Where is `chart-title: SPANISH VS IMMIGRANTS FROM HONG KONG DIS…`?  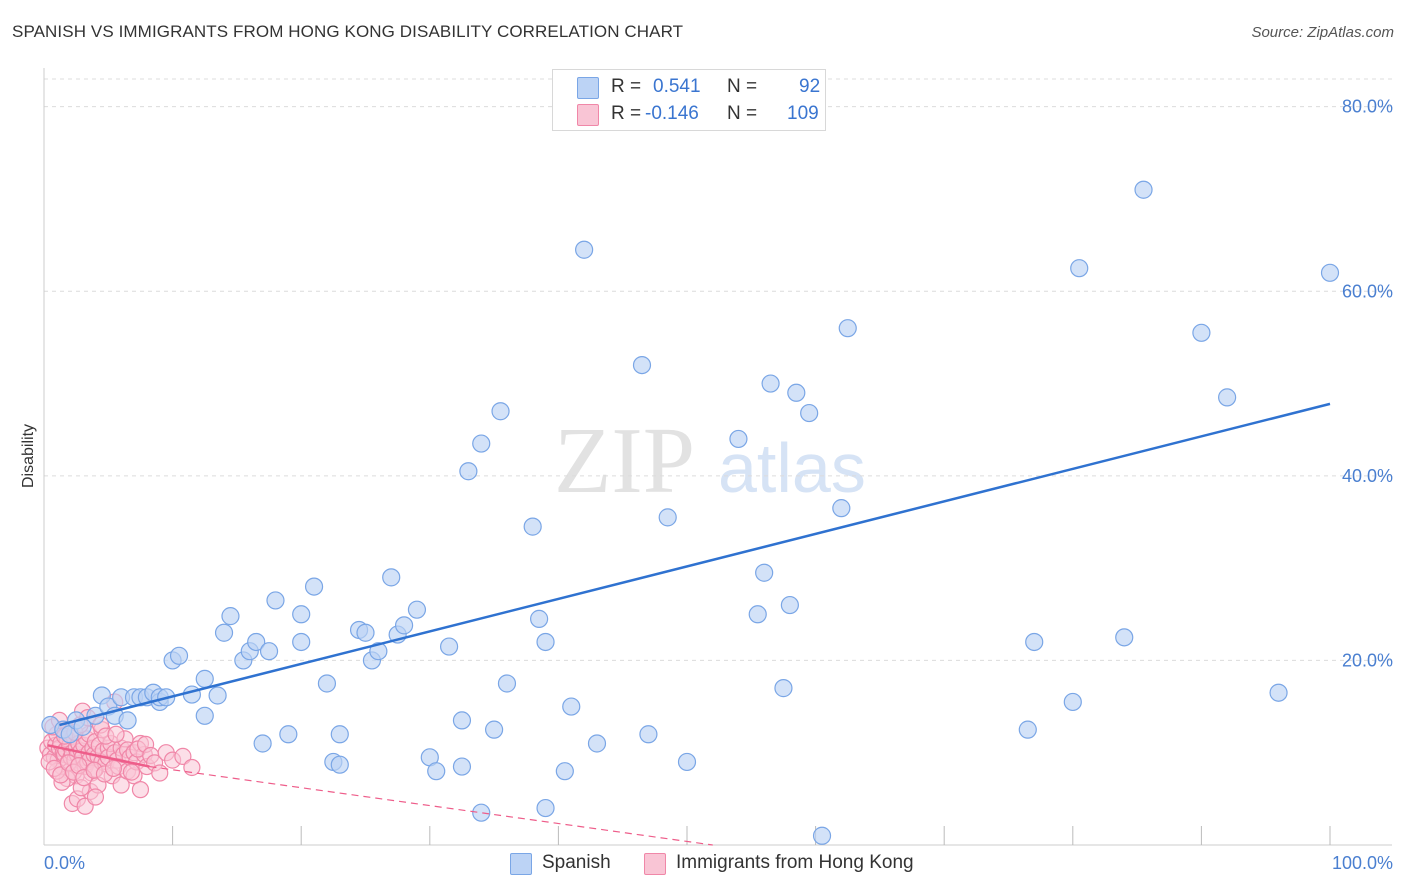
chart-title: SPANISH VS IMMIGRANTS FROM HONG KONG DIS… is located at coordinates (348, 31).